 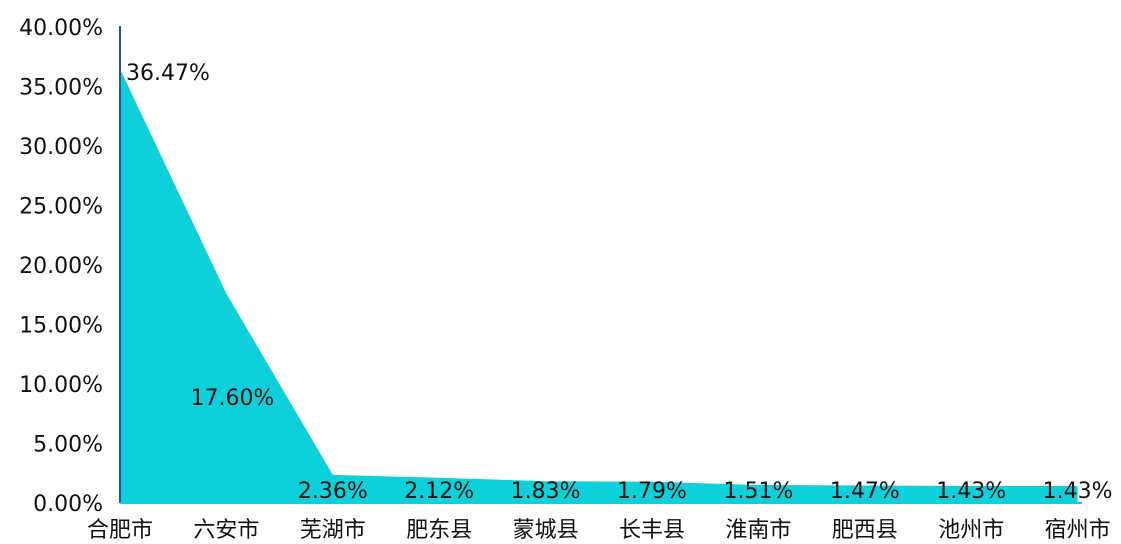 What do you see at coordinates (599, 530) in the screenshot?
I see `x-axis-tick-labels: 合肥市 六安市 芜湖市 肥东县 蒙城县 长丰县 淮南市 肥西县 池州市 宿州市` at bounding box center [599, 530].